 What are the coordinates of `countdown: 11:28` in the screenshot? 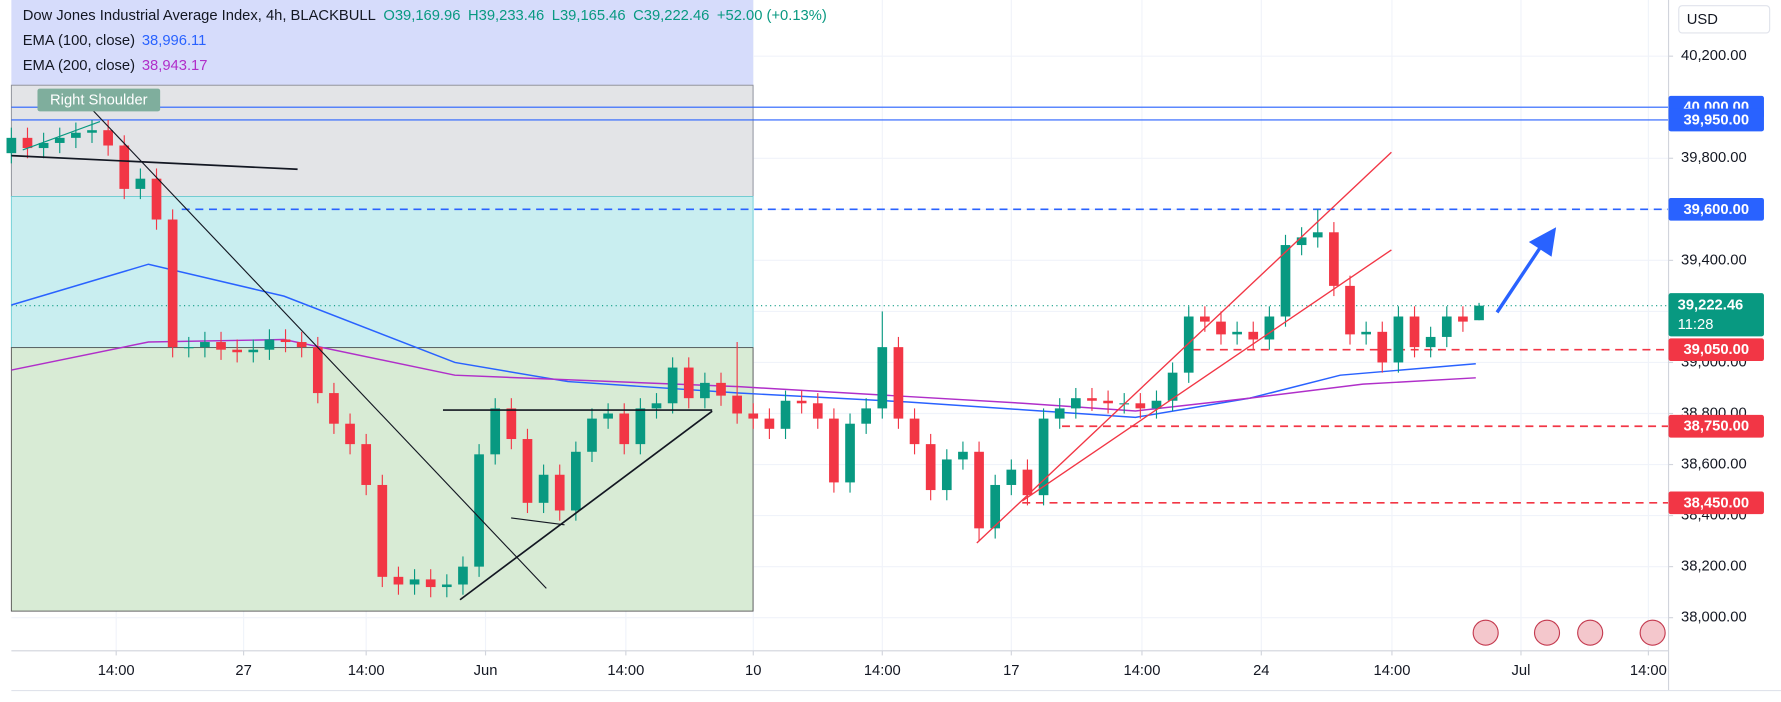 It's located at (1696, 325).